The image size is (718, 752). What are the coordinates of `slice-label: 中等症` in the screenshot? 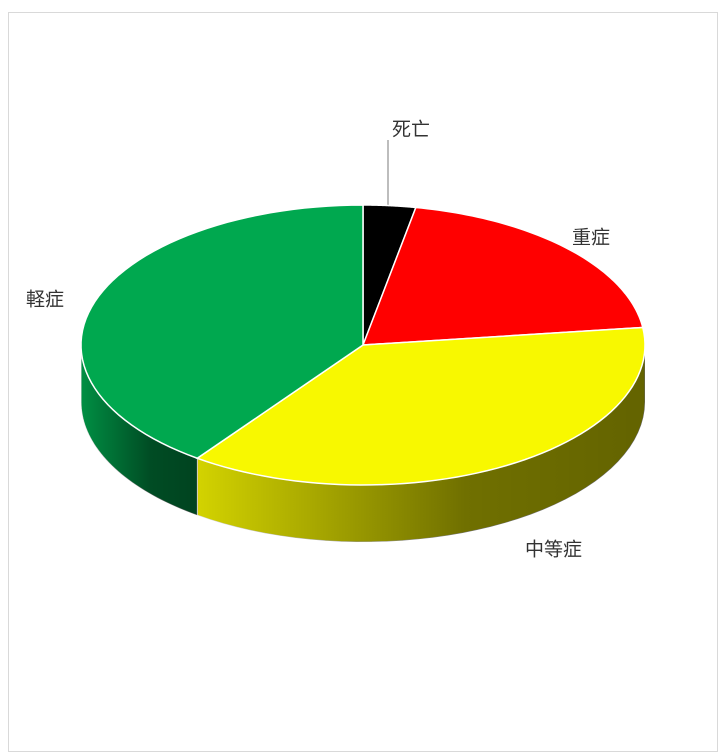 It's located at (553, 550).